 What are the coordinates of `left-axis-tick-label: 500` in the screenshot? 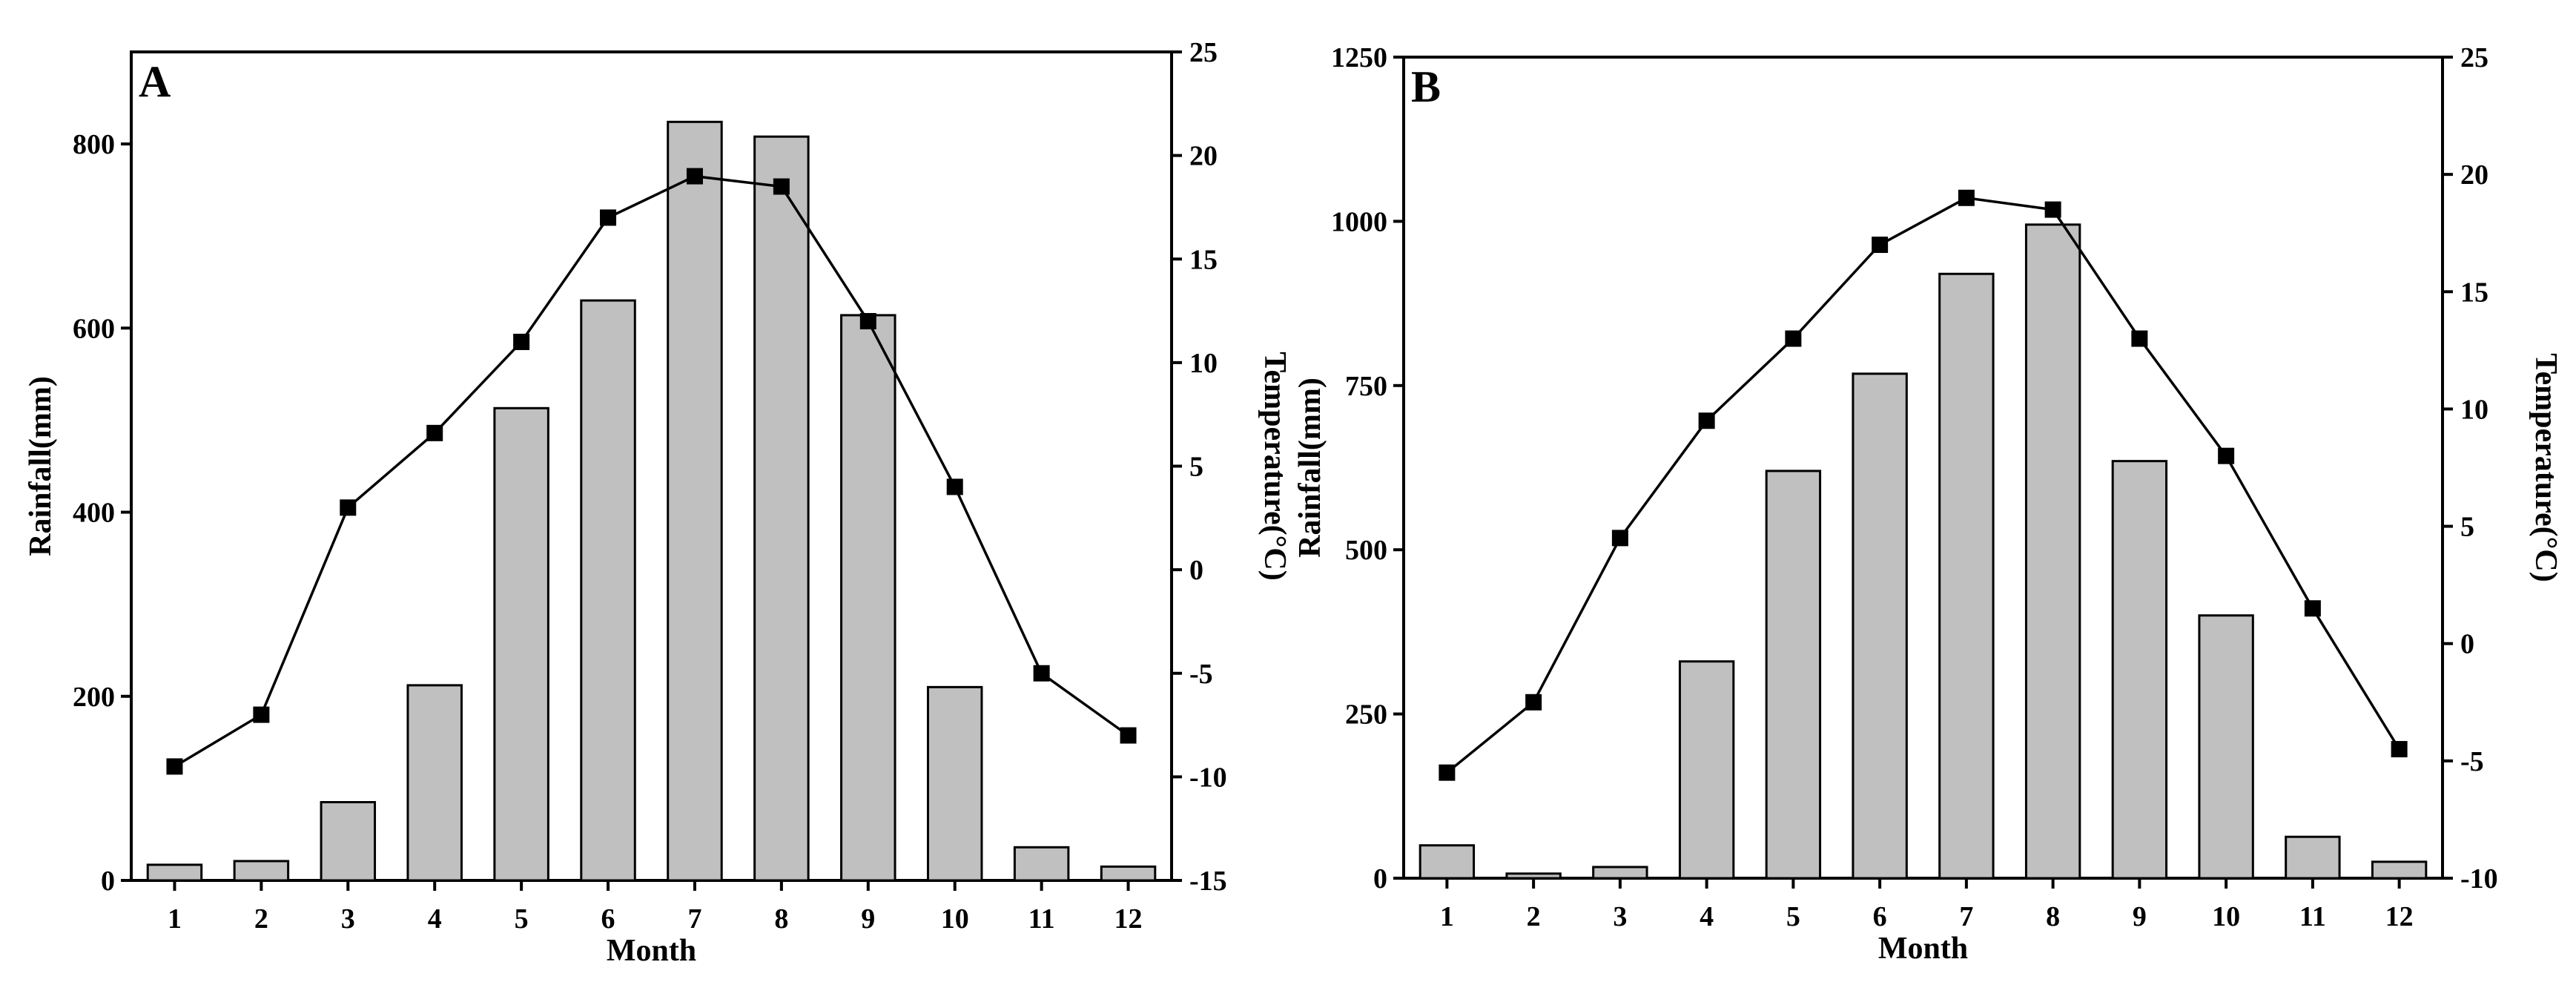 It's located at (1366, 550).